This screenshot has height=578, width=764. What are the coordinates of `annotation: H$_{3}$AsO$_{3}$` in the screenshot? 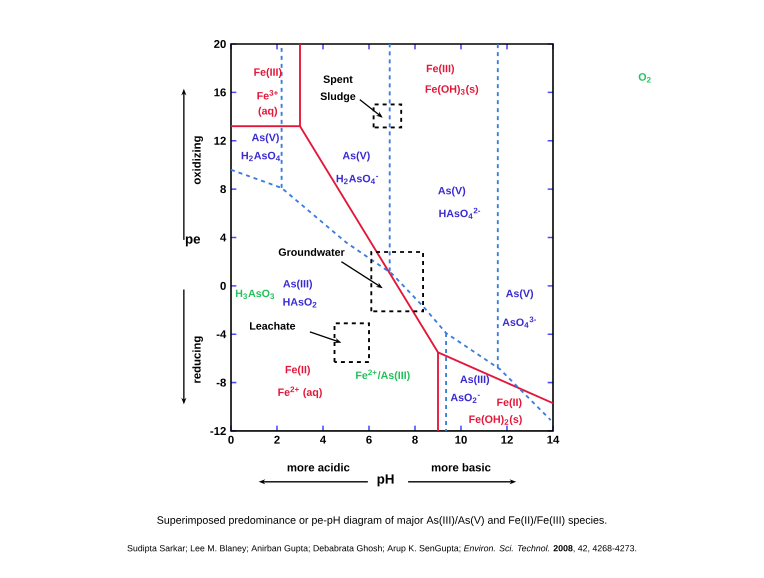 It's located at (255, 295).